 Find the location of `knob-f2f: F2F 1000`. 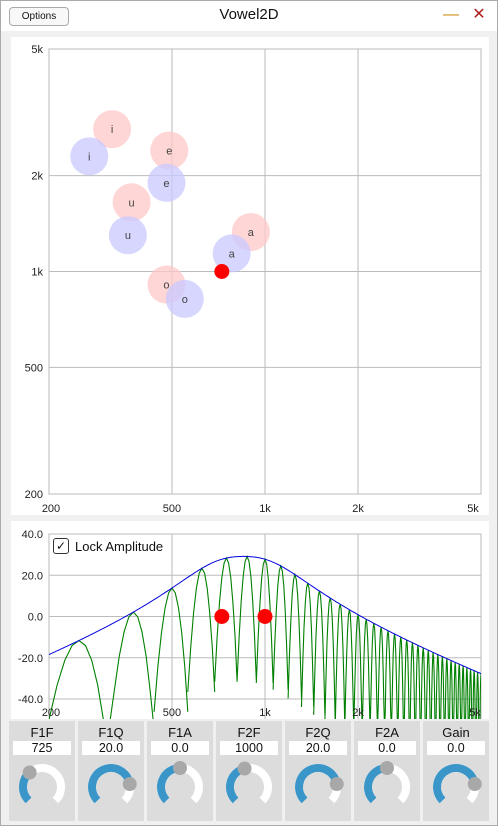

knob-f2f: F2F 1000 is located at coordinates (249, 771).